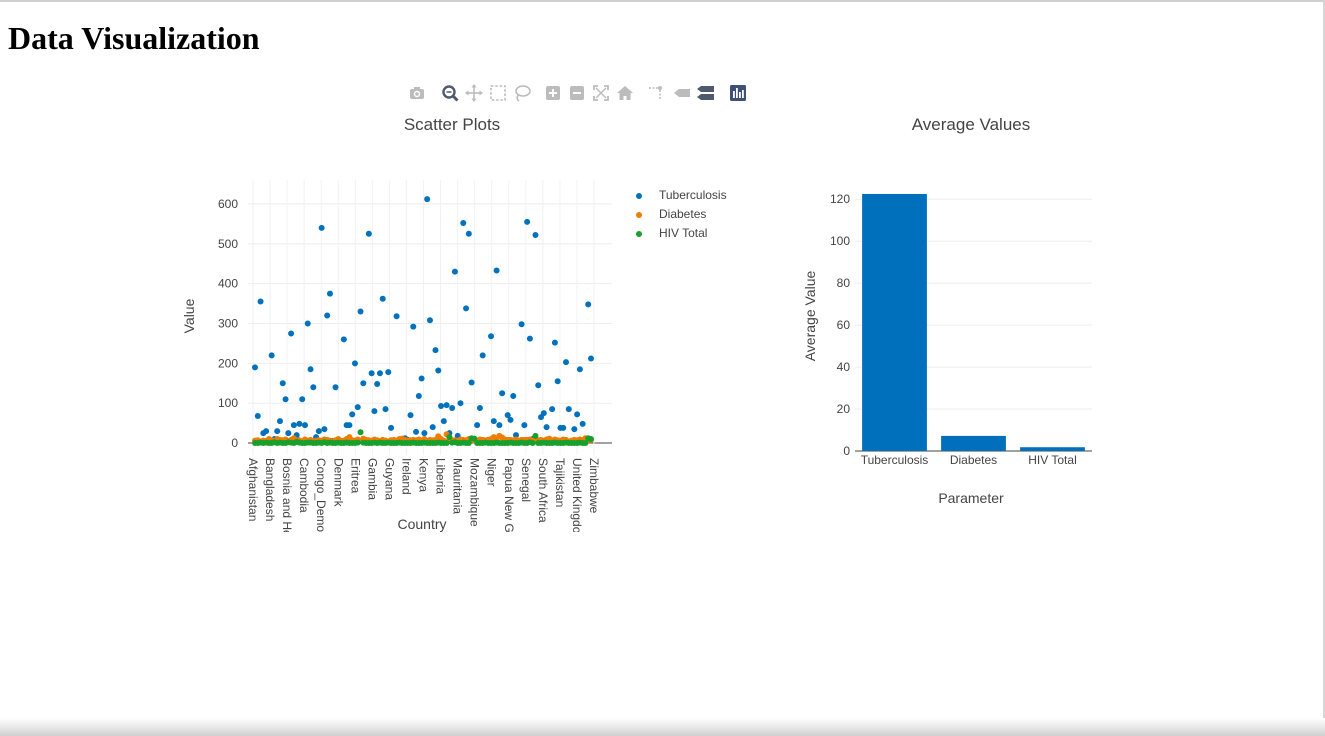 This screenshot has width=1325, height=736. Describe the element at coordinates (450, 93) in the screenshot. I see `zoom-icon` at that location.